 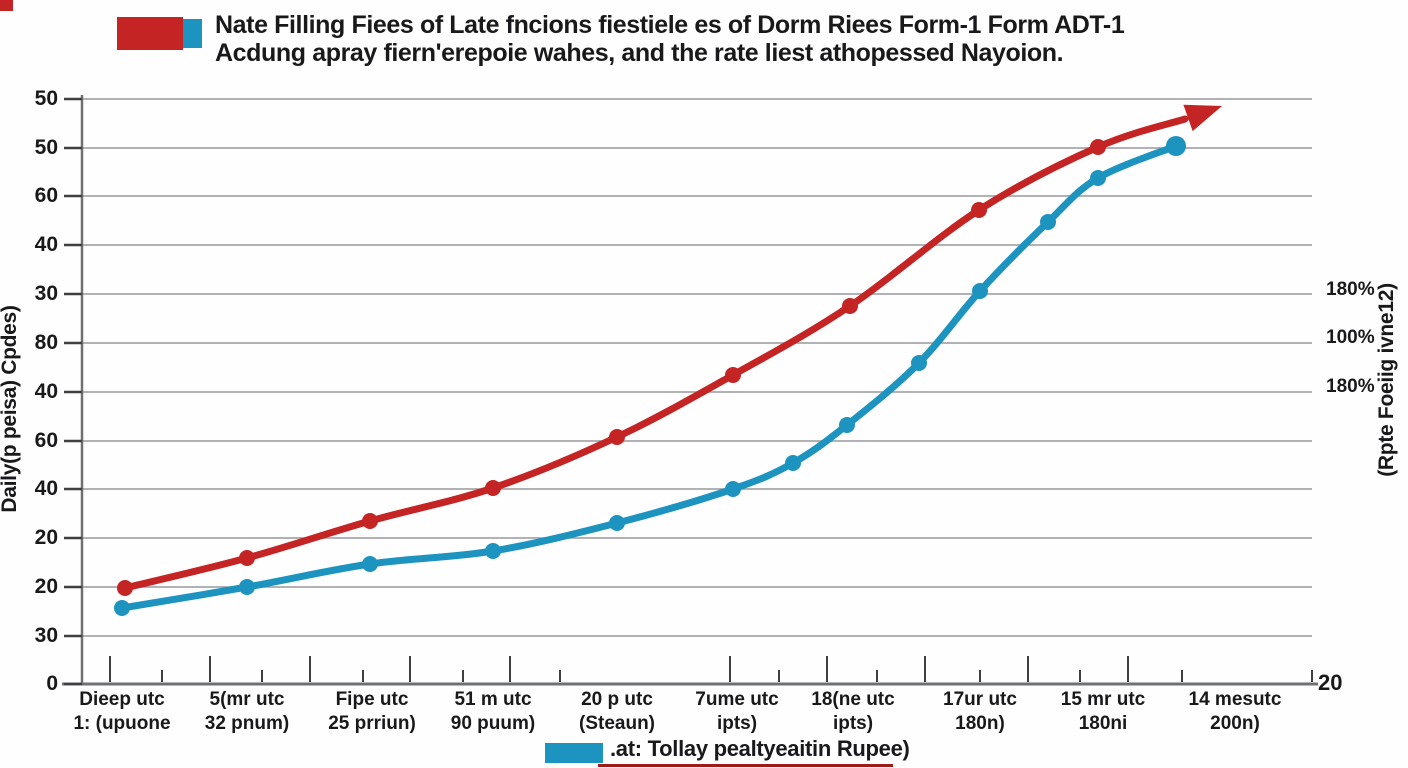 I want to click on x-axis-tick-label-line1: 15 mr utc, so click(x=1103, y=699).